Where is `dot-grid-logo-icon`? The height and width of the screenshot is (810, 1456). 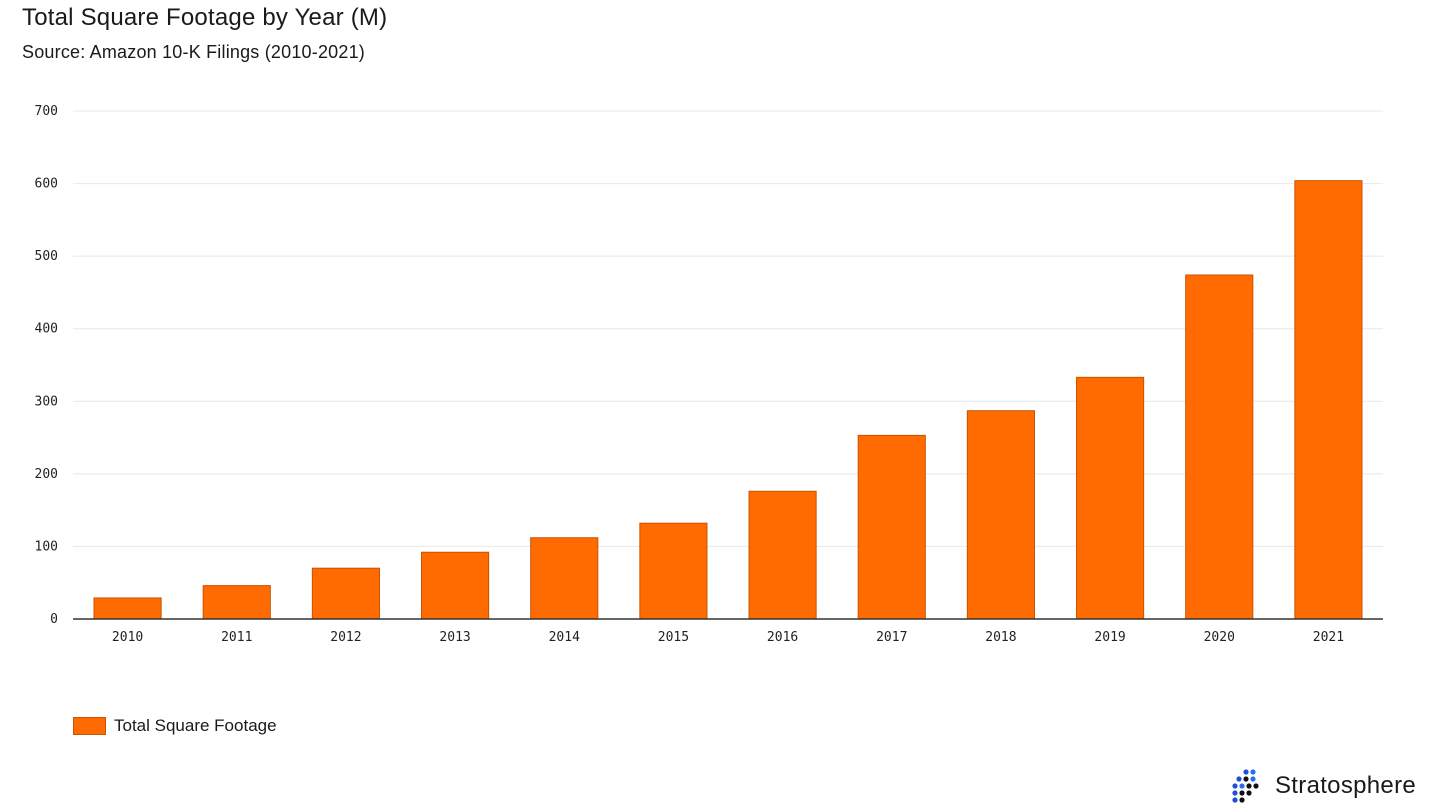 dot-grid-logo-icon is located at coordinates (1245, 786).